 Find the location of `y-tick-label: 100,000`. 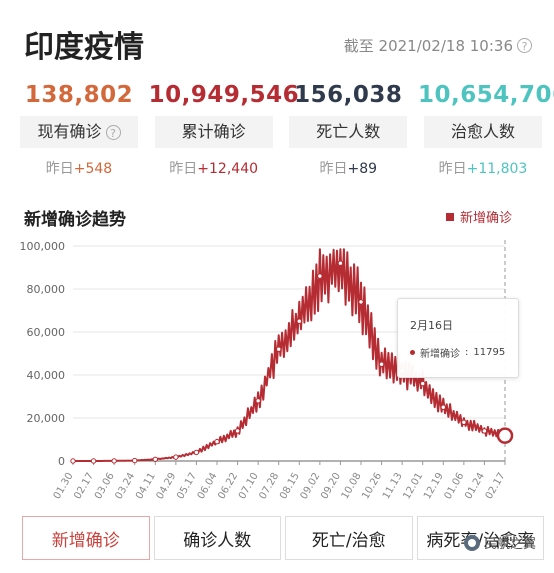

y-tick-label: 100,000 is located at coordinates (43, 246).